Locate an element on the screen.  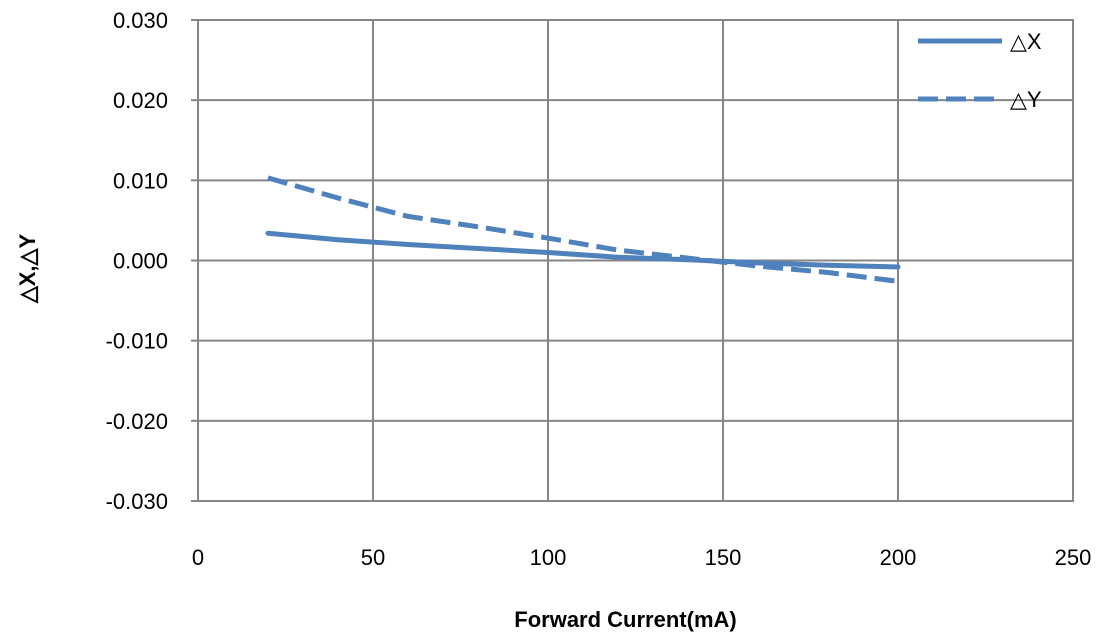
y-tick-label: -0.030 is located at coordinates (137, 501).